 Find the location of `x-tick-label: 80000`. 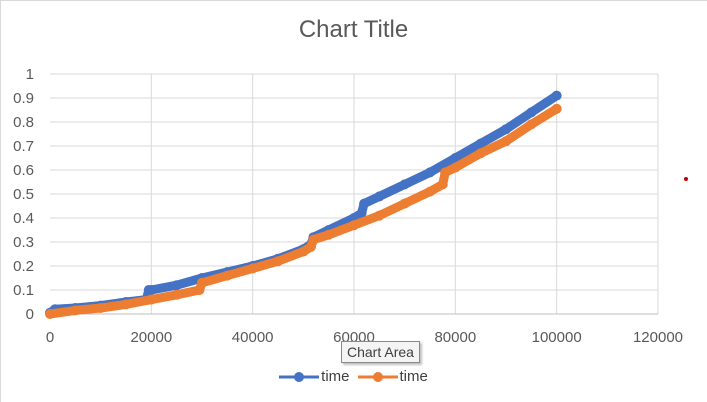

x-tick-label: 80000 is located at coordinates (455, 337).